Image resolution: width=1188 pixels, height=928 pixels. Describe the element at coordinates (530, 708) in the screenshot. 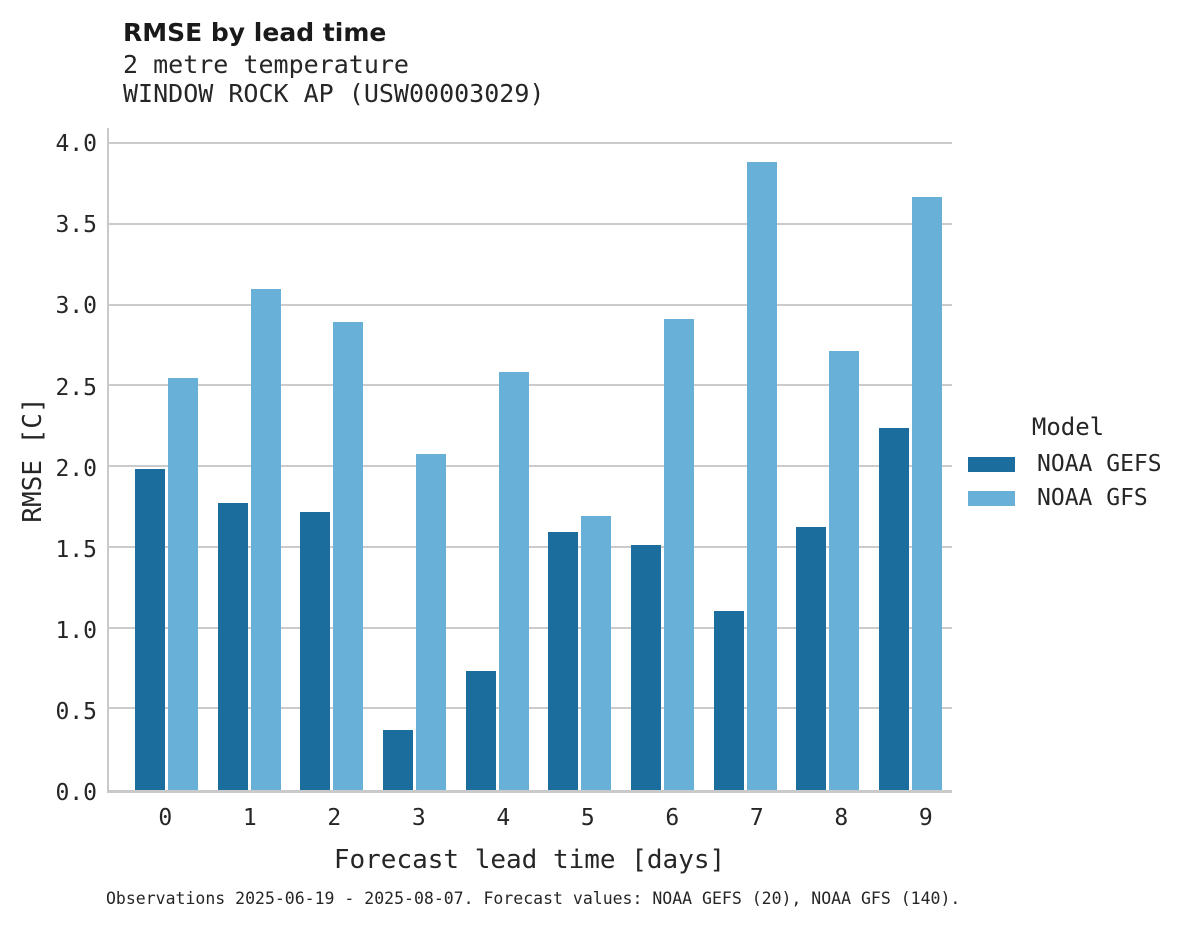

I see `gridline-y-0.5` at that location.